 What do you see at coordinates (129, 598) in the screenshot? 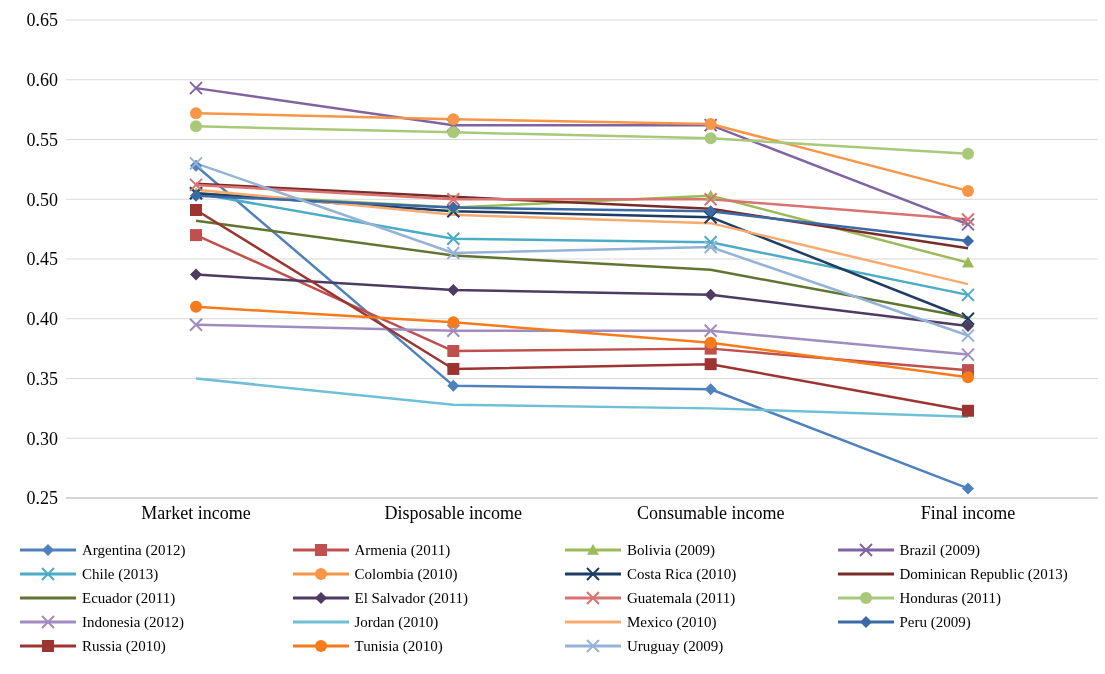
I see `legend-label: Ecuador (2011)` at bounding box center [129, 598].